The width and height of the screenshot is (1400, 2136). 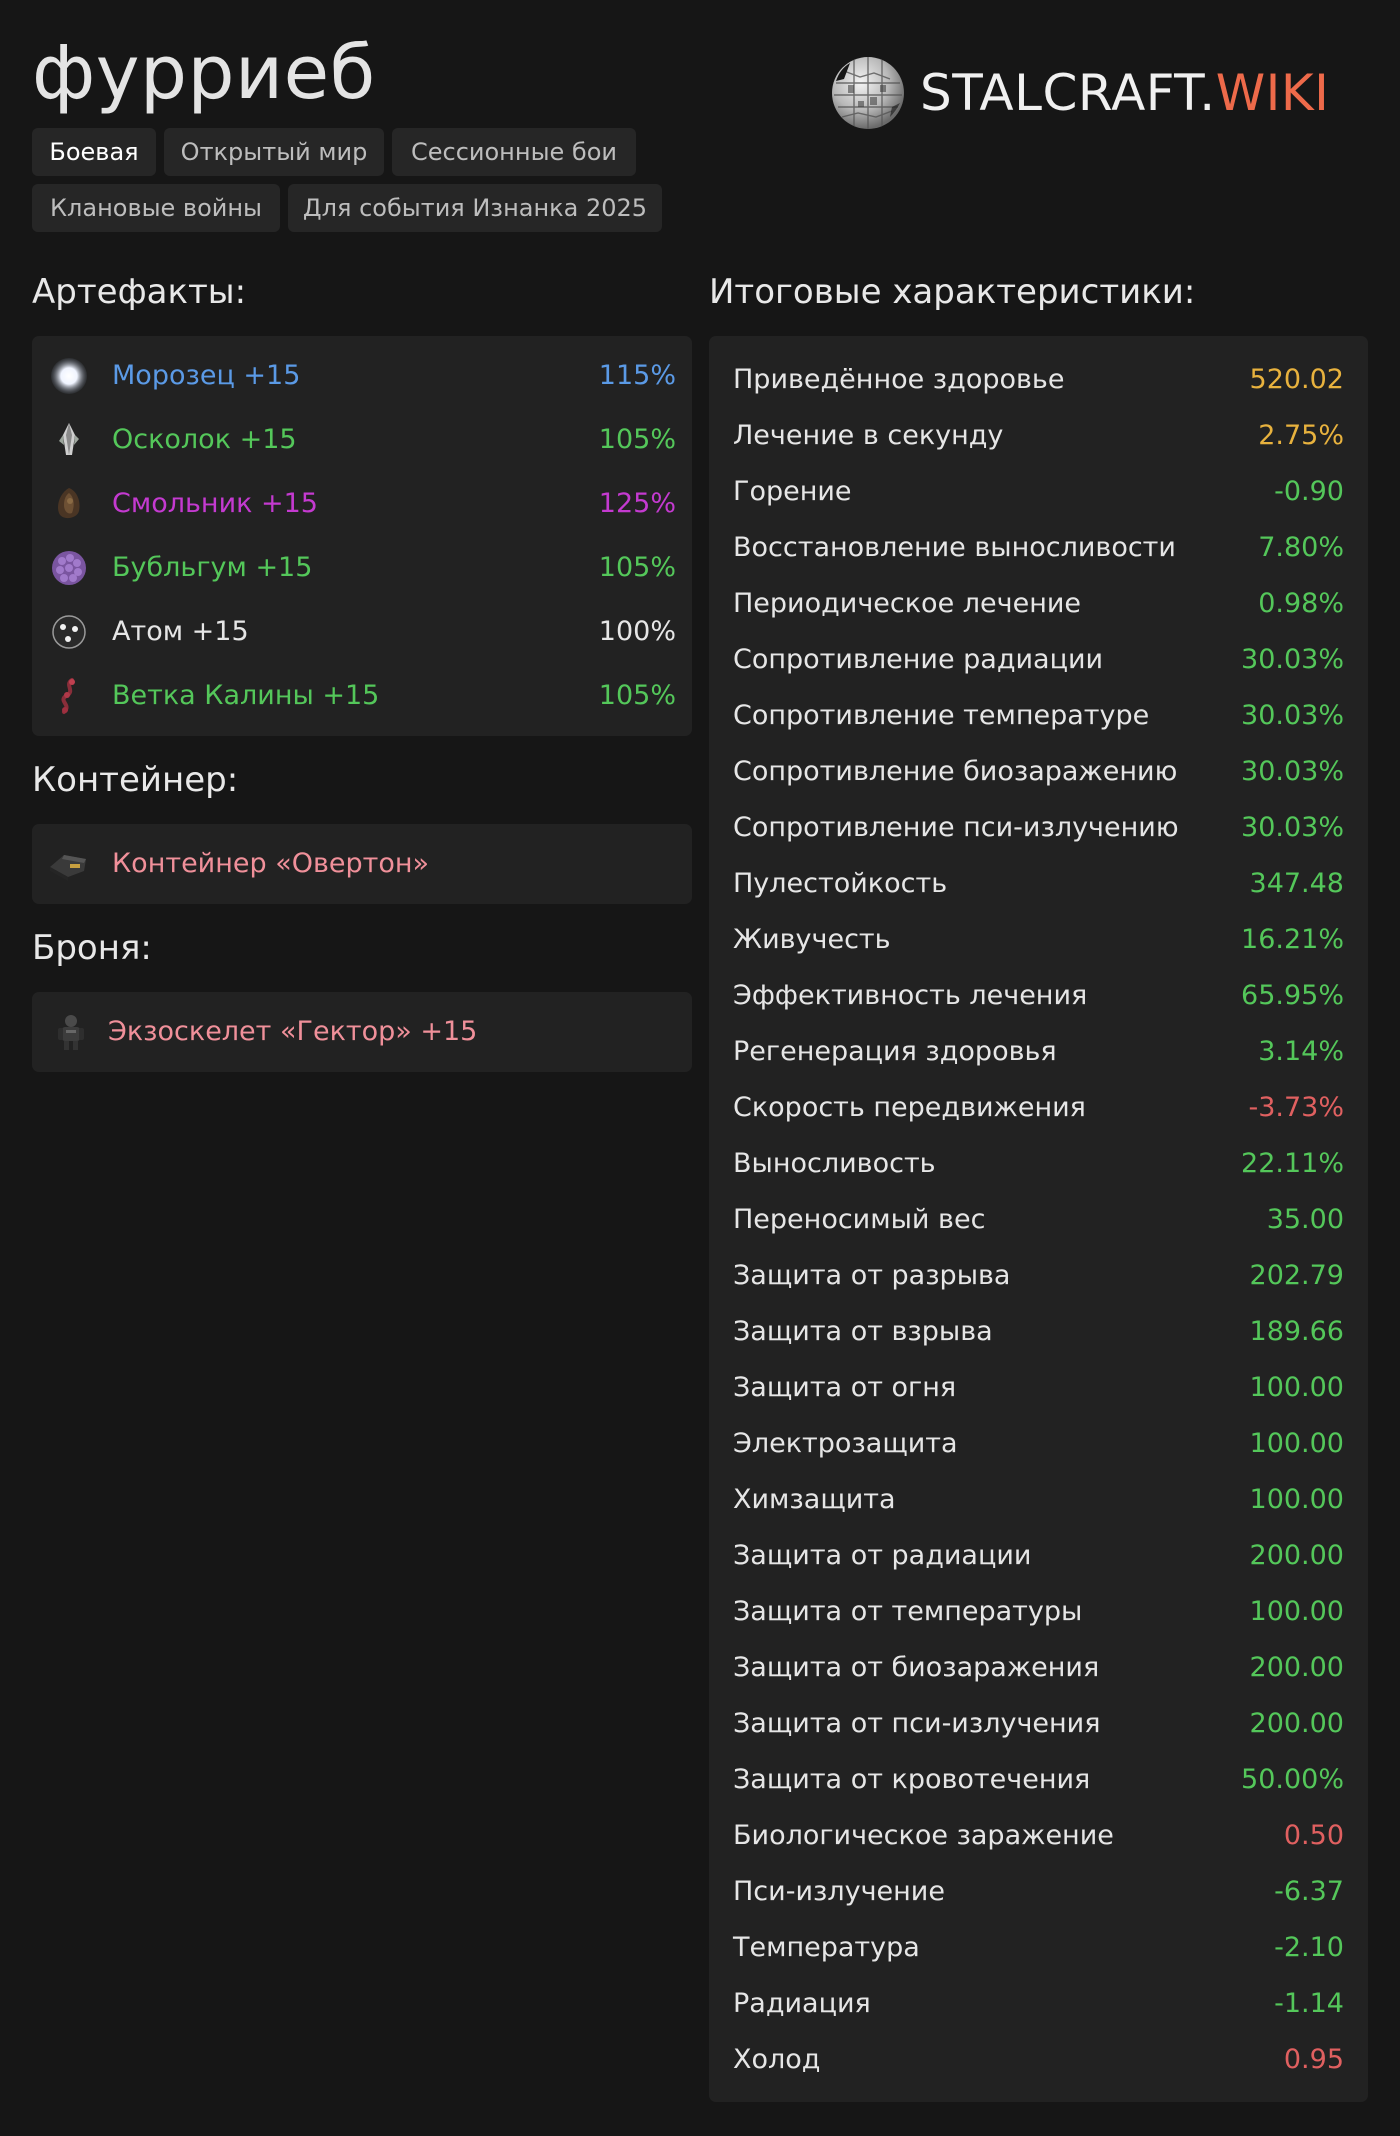 I want to click on stat-value: 7.80%, so click(x=1301, y=547).